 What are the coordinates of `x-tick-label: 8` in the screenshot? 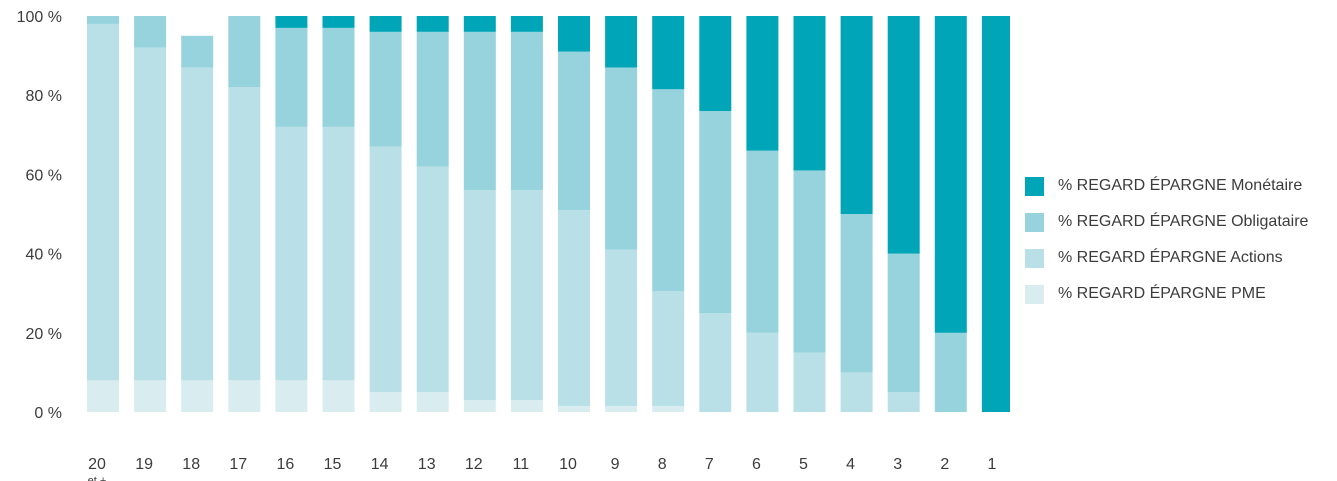 It's located at (662, 464).